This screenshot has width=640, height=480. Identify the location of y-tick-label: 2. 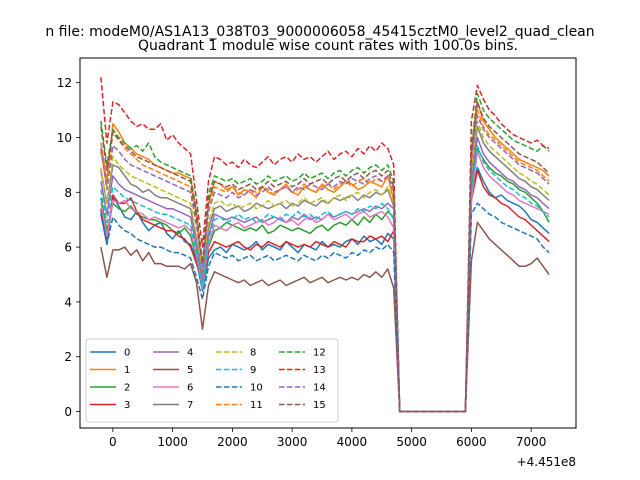
(68, 357).